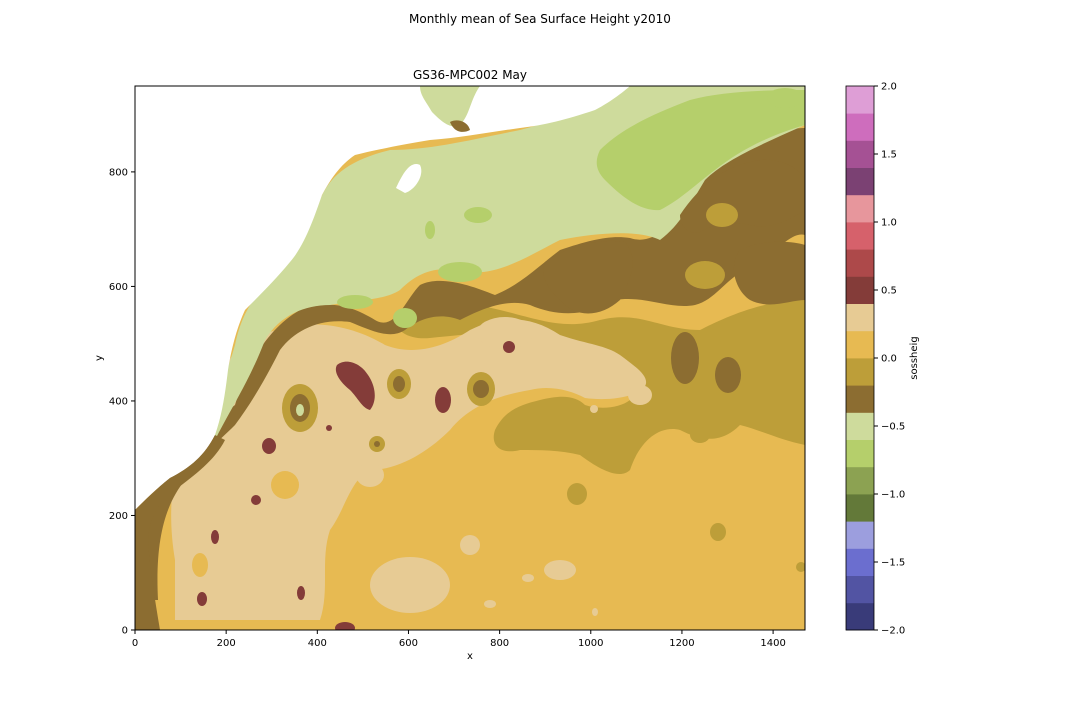  I want to click on x-tick-label: 200, so click(226, 643).